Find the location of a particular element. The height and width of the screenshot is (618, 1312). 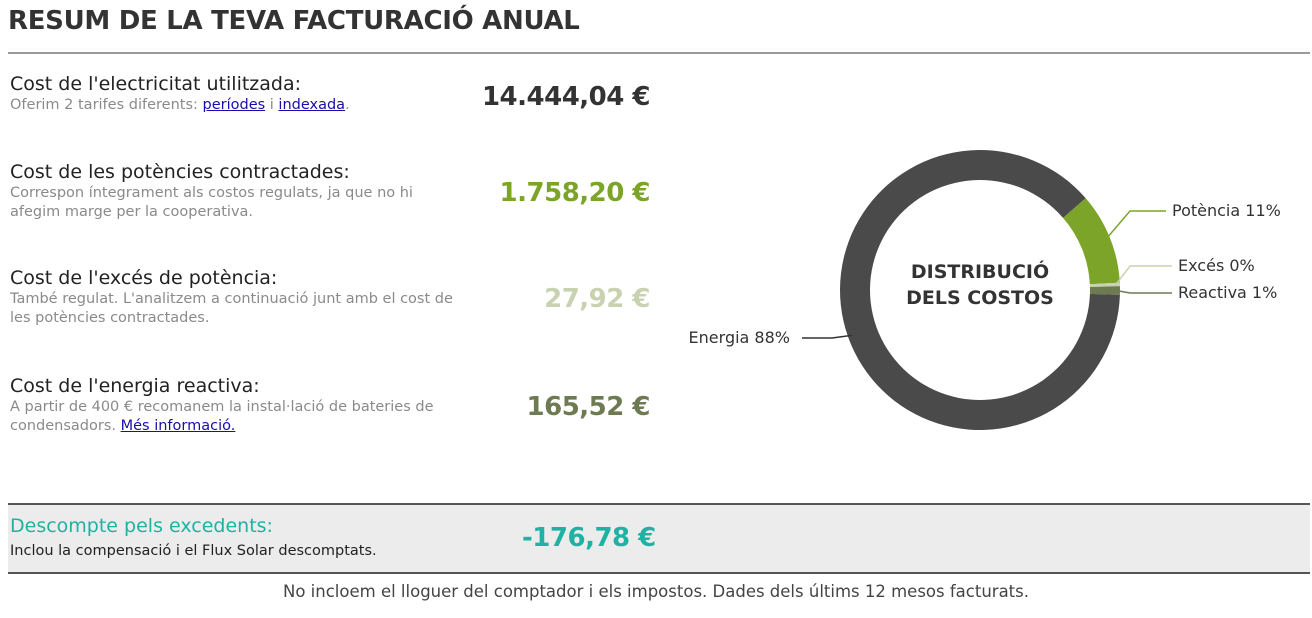

donut-label-0: Energia 88% is located at coordinates (739, 337).